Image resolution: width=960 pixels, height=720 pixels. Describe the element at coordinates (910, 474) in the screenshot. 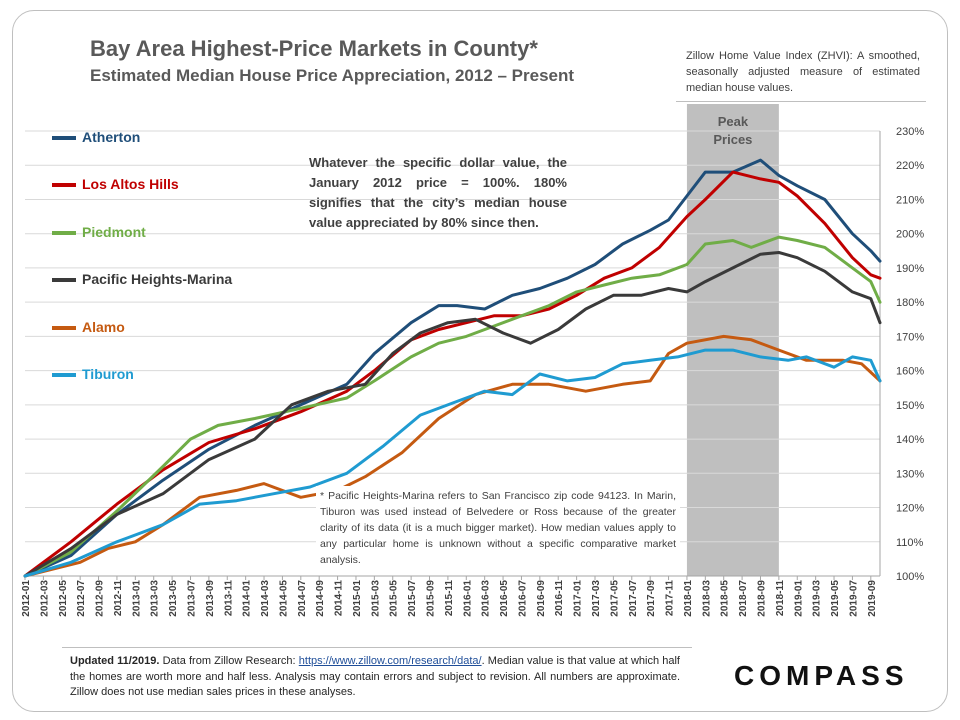

I see `y-tick-label: 130%` at that location.